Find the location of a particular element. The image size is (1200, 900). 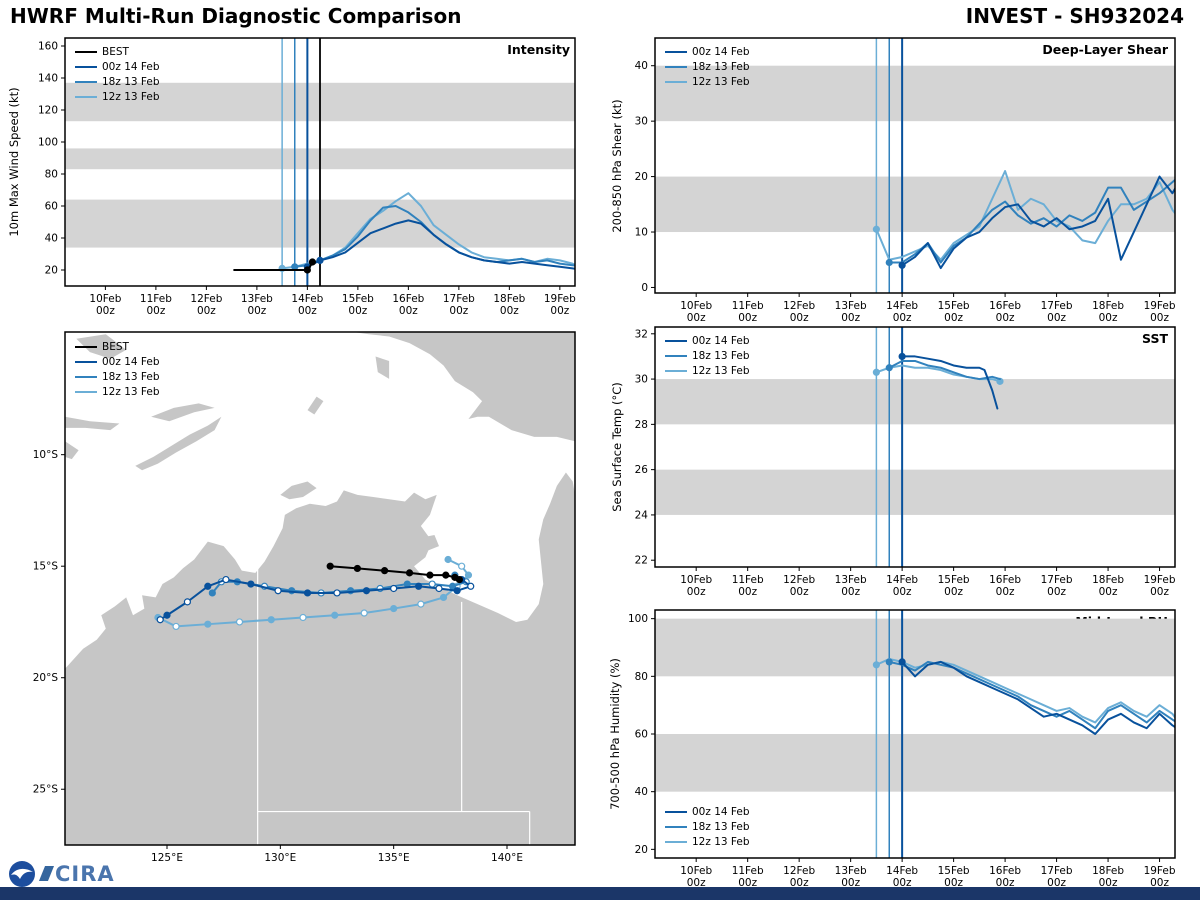

rh-point-run_18z13 is located at coordinates (889, 662).